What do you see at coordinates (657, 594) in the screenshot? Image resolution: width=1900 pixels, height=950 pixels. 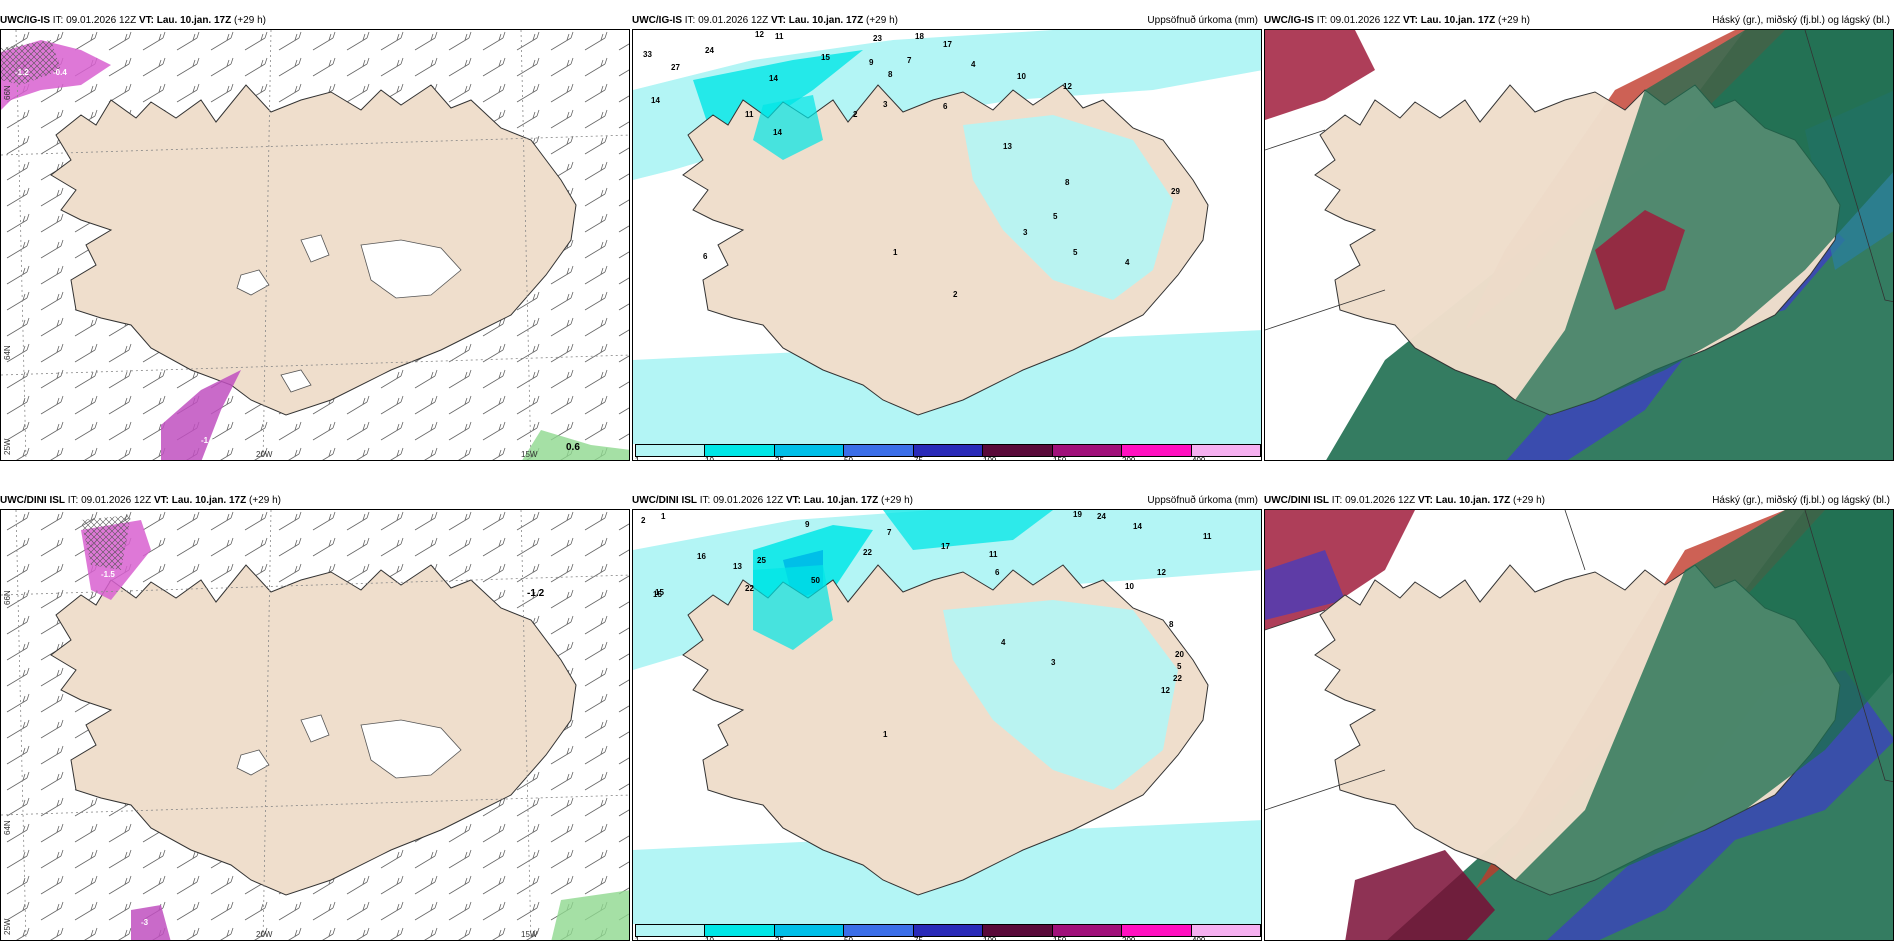 I see `precip-value: 15` at bounding box center [657, 594].